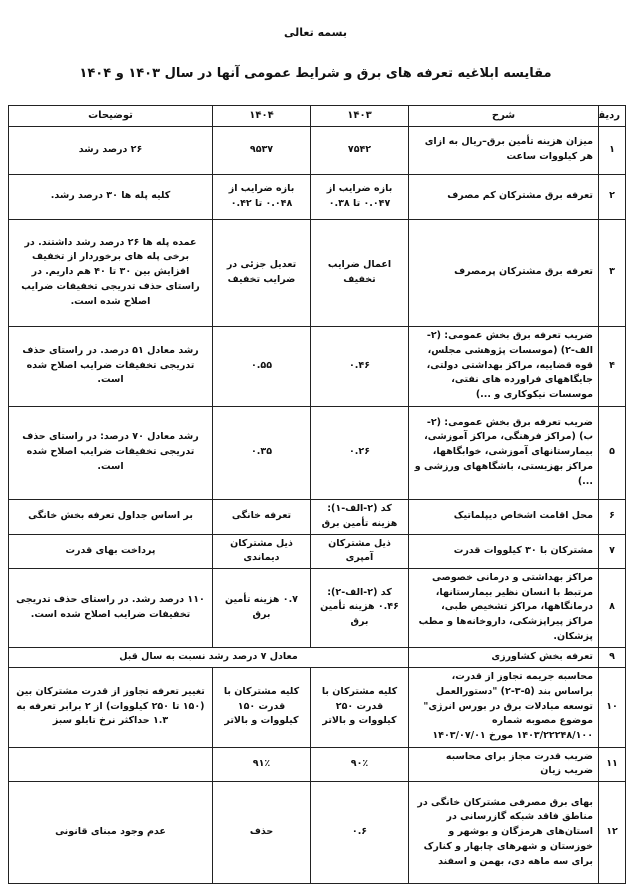 The width and height of the screenshot is (631, 884). What do you see at coordinates (612, 832) in the screenshot?
I see `row-number: ۱۲` at bounding box center [612, 832].